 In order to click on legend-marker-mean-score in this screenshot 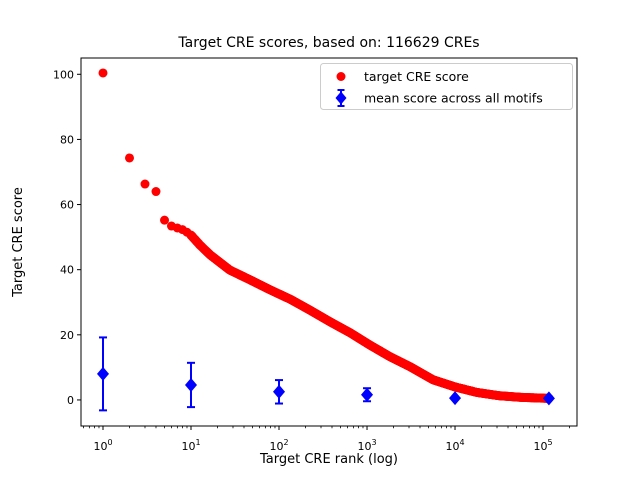, I will do `click(341, 98)`.